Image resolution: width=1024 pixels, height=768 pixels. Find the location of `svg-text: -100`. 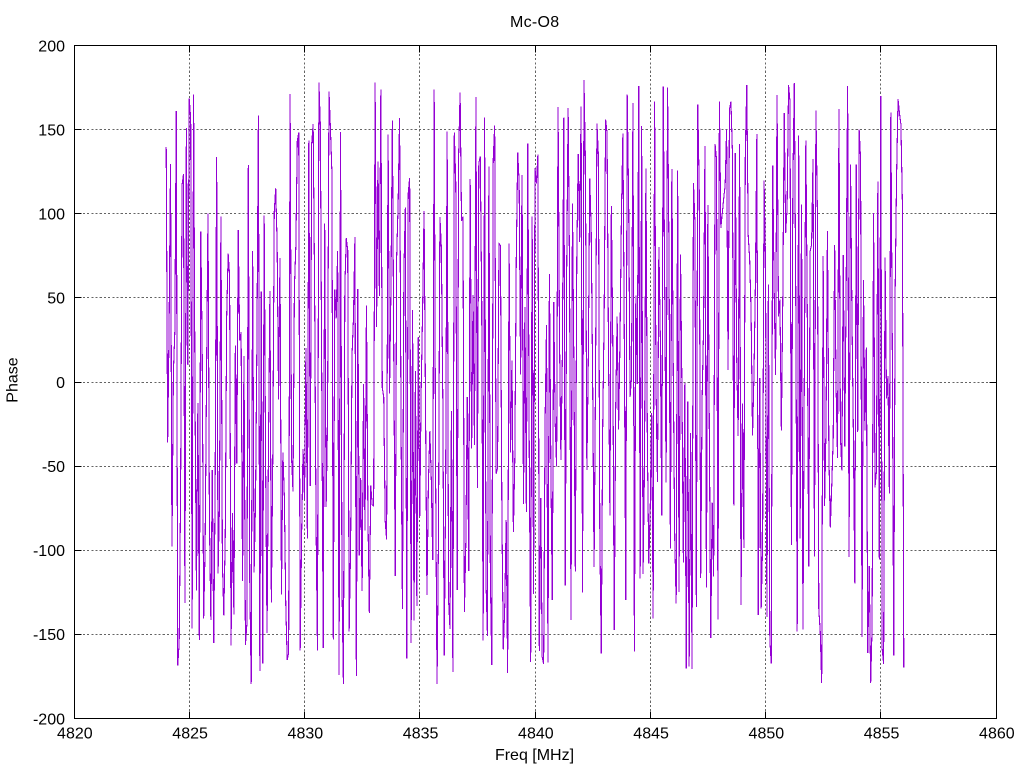

svg-text: -100 is located at coordinates (49, 551).